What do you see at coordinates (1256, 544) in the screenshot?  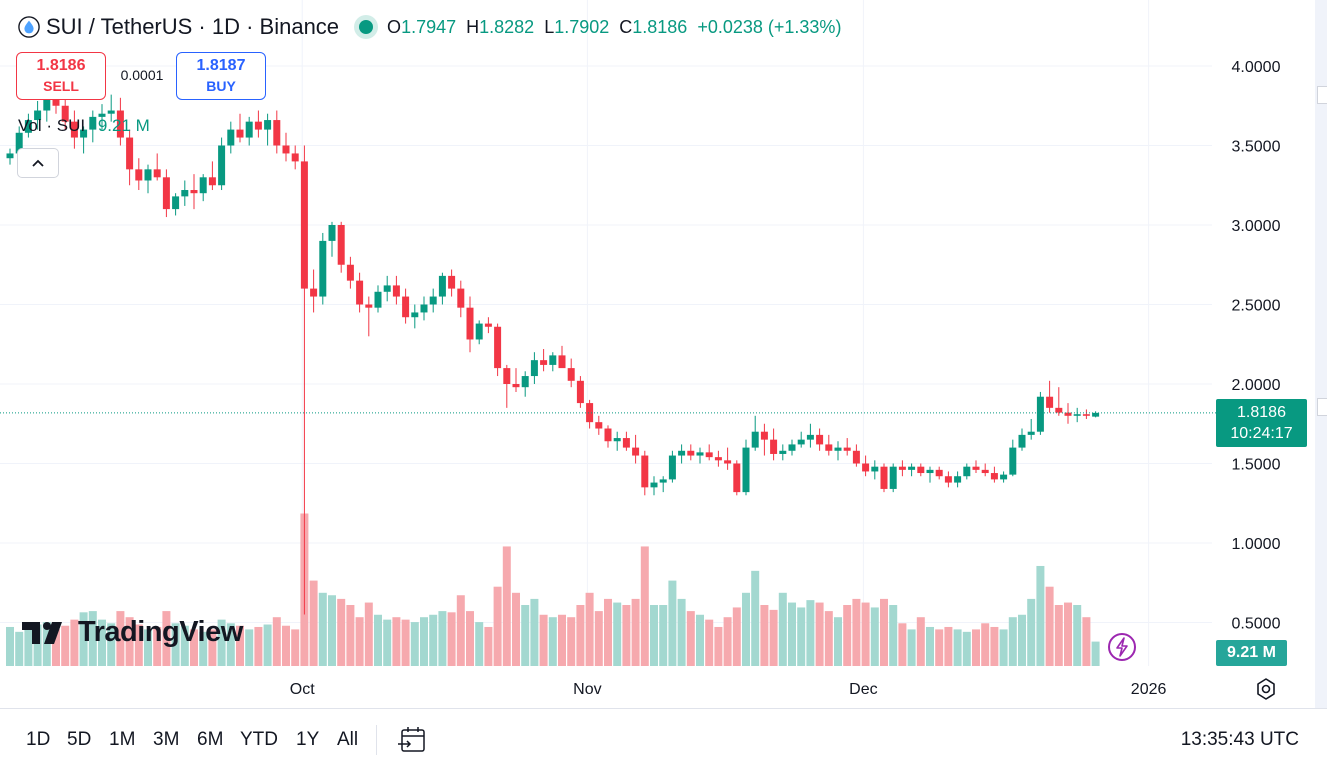 I see `price-tick-label: 1.0000` at bounding box center [1256, 544].